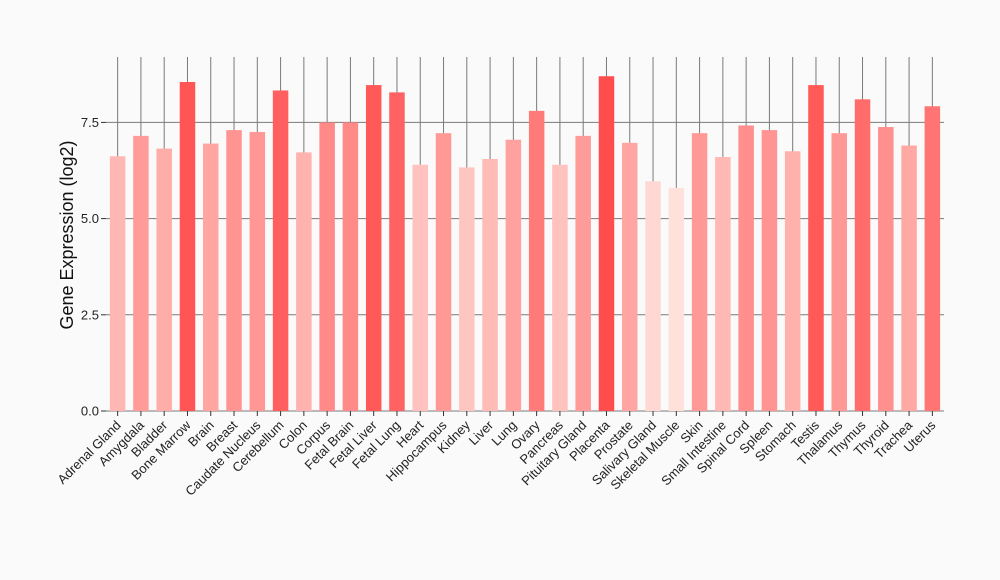 The image size is (1000, 580). Describe the element at coordinates (699, 272) in the screenshot. I see `bar-skin` at that location.